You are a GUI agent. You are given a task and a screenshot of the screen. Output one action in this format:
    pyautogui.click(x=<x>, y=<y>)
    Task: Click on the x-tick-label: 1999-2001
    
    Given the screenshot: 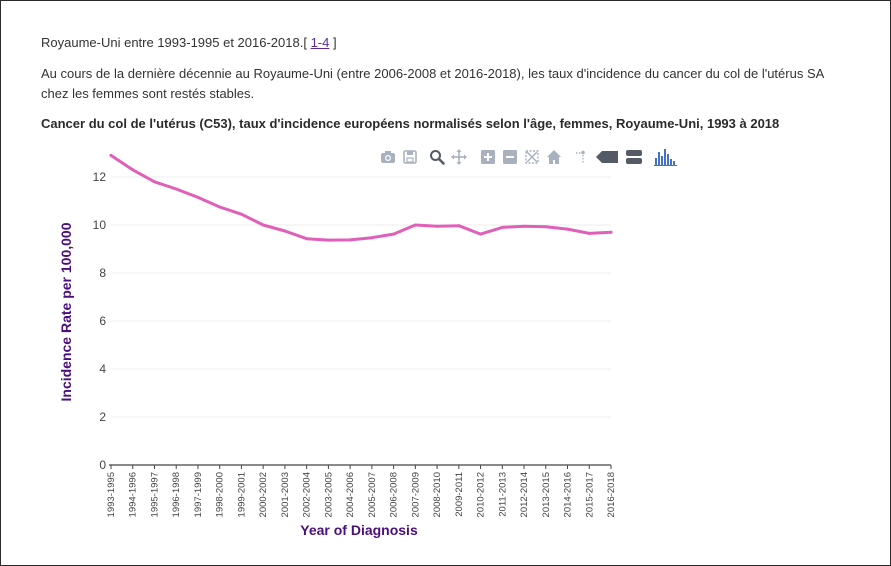 What is the action you would take?
    pyautogui.click(x=241, y=494)
    